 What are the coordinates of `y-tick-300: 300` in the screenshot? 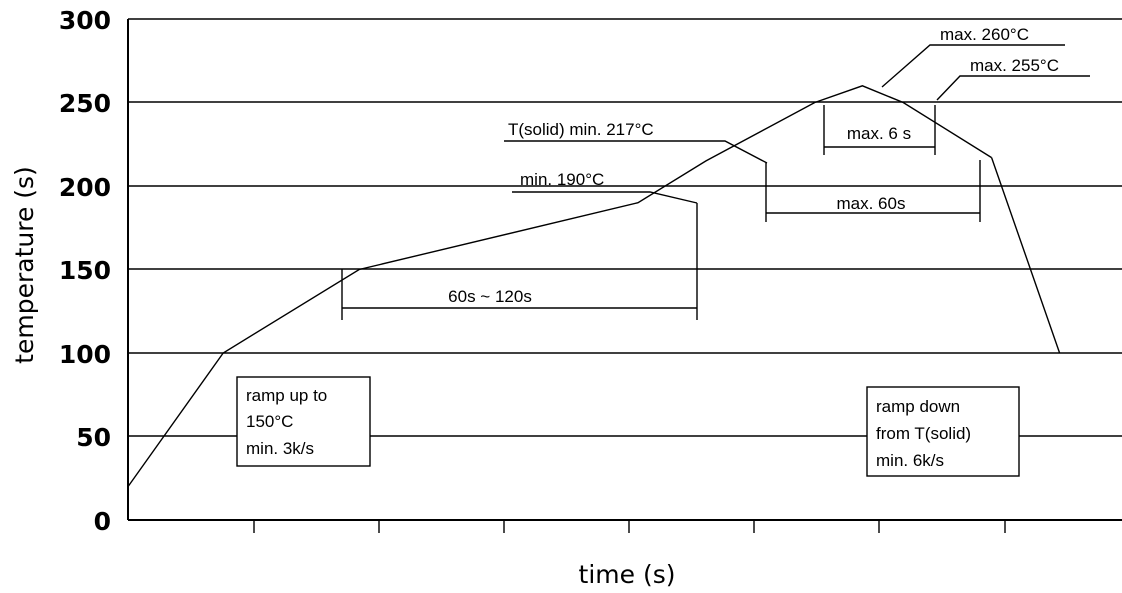 It's located at (85, 20).